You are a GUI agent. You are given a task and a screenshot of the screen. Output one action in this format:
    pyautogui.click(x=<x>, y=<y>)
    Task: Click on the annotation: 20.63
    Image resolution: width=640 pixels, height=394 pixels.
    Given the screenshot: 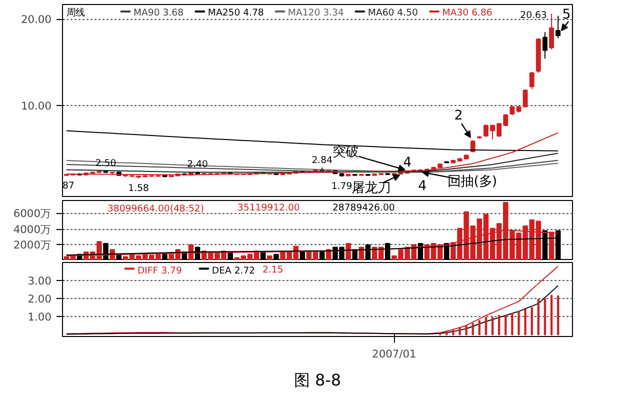 What is the action you would take?
    pyautogui.click(x=533, y=15)
    